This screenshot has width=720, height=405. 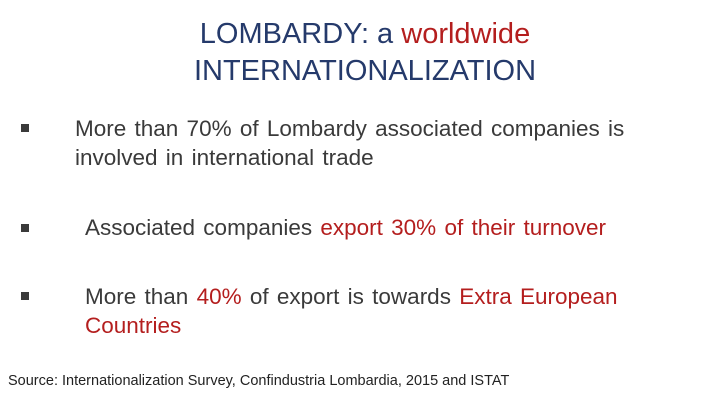 What do you see at coordinates (203, 227) in the screenshot?
I see `text-segment: Associated companies` at bounding box center [203, 227].